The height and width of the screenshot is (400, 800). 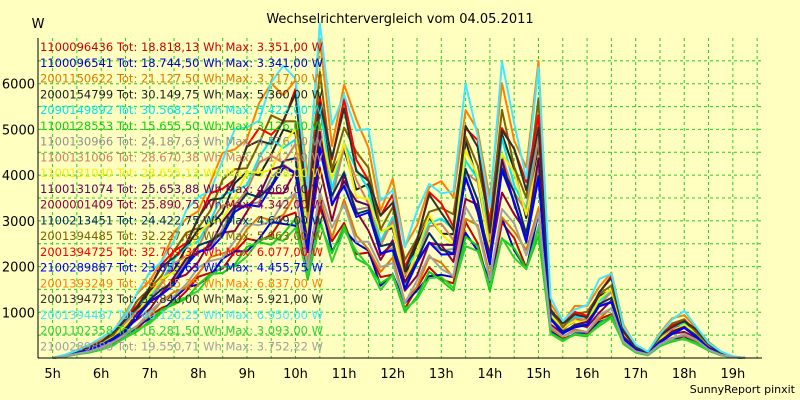 What do you see at coordinates (18, 176) in the screenshot?
I see `y-tick-label: 4000` at bounding box center [18, 176].